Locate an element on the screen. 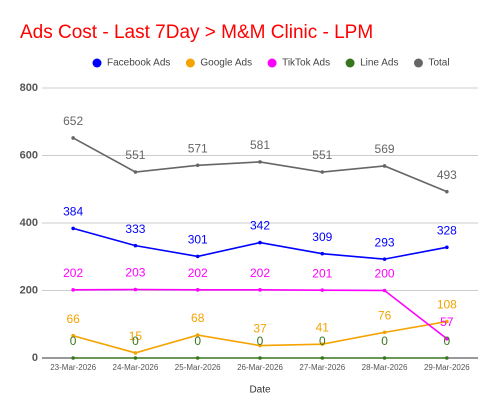 The height and width of the screenshot is (415, 500). value-label: 15 is located at coordinates (136, 336).